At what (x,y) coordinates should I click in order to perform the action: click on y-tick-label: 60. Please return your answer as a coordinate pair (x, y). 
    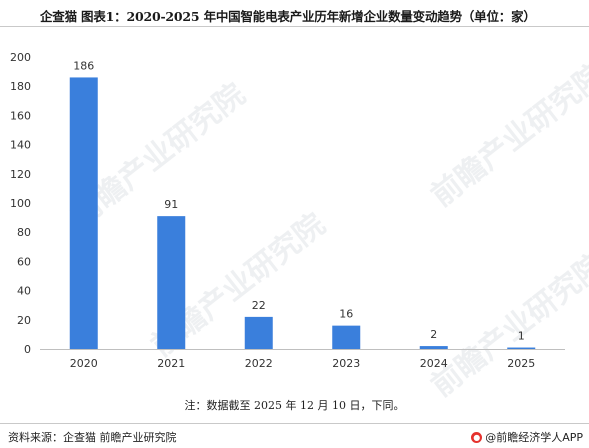
    Looking at the image, I should click on (24, 261).